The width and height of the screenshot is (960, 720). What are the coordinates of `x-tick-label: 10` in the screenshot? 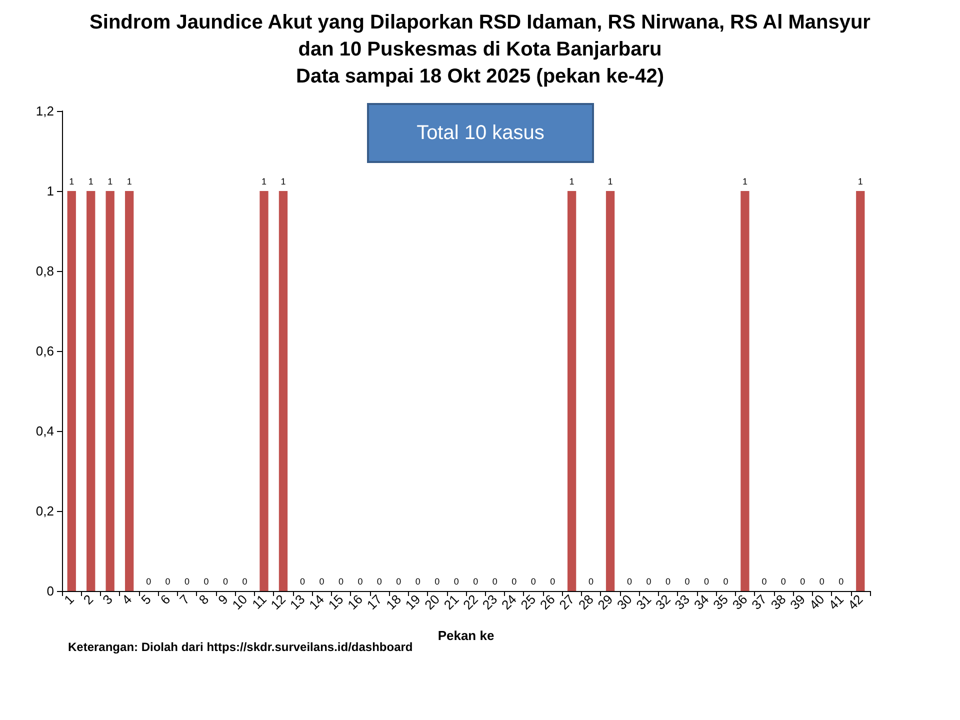 It's located at (239, 602).